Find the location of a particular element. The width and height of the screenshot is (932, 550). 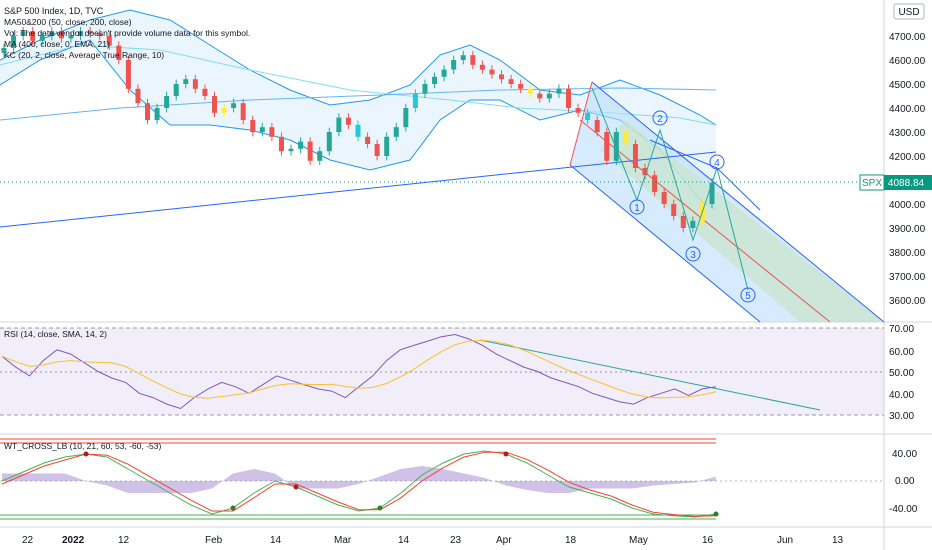

price-tick-4400: 4400.00 is located at coordinates (907, 109).